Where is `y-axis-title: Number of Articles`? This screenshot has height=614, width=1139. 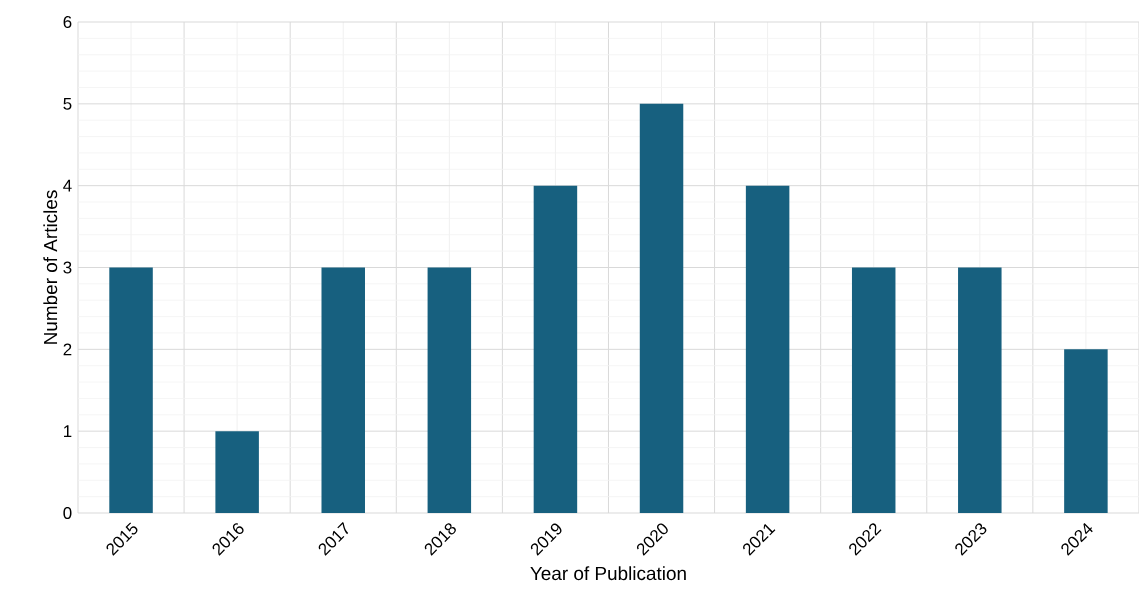 y-axis-title: Number of Articles is located at coordinates (50, 267).